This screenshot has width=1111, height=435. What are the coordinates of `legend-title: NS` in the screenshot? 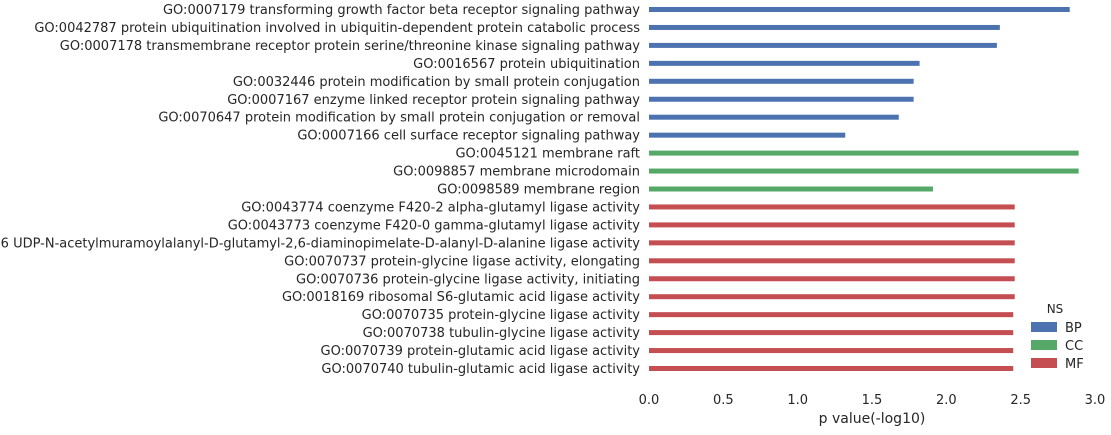 It's located at (1055, 309).